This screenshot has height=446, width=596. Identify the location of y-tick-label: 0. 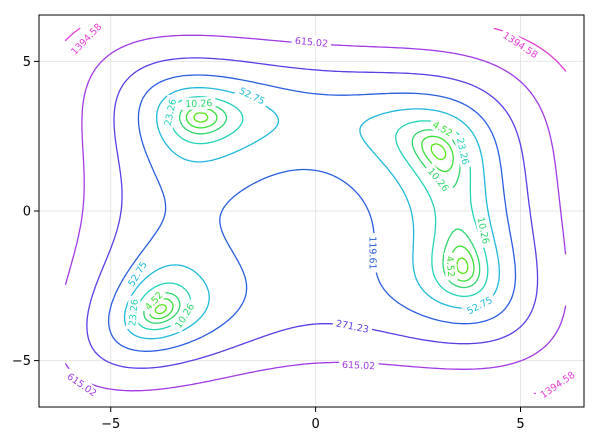
(27, 212).